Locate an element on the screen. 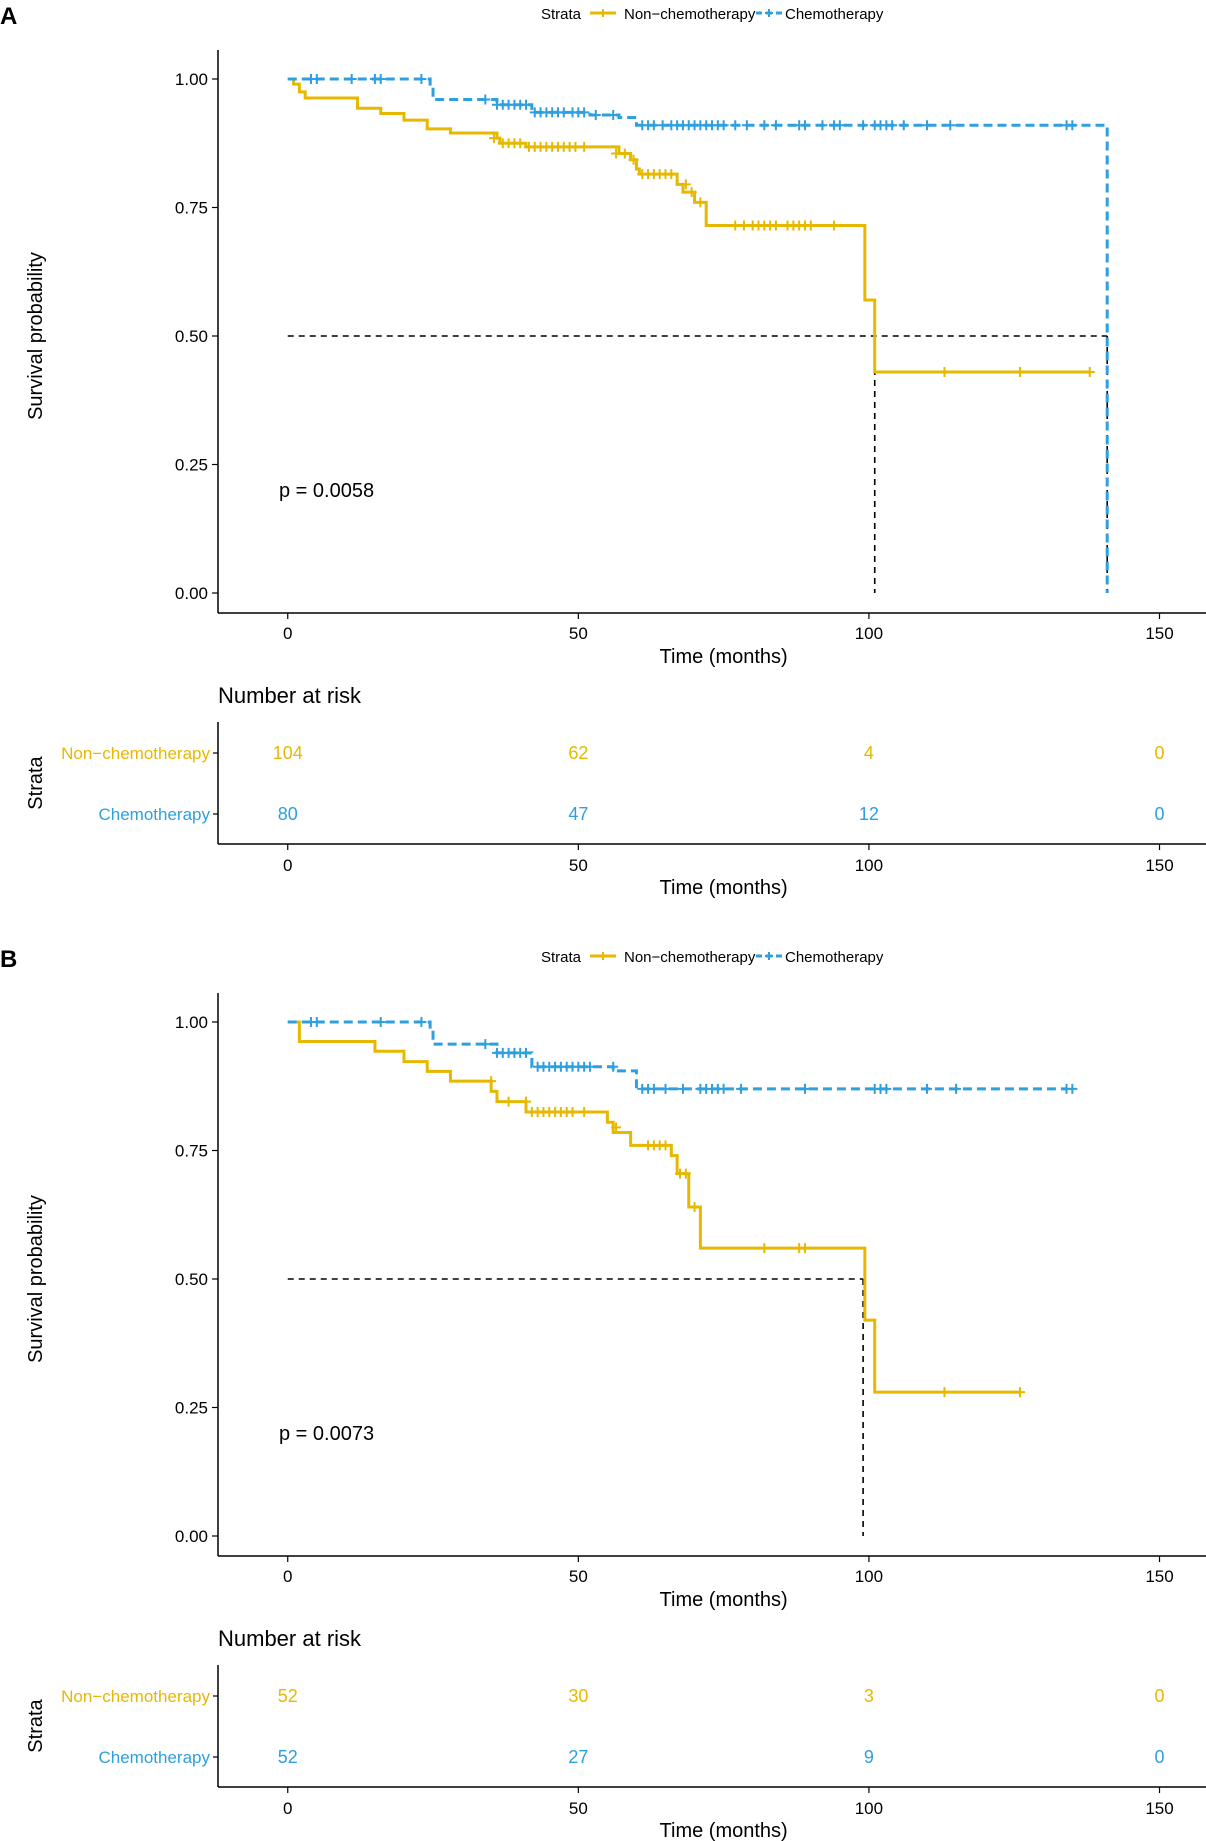 The image size is (1206, 1841). y-axis-title: Survival probability is located at coordinates (36, 1279).